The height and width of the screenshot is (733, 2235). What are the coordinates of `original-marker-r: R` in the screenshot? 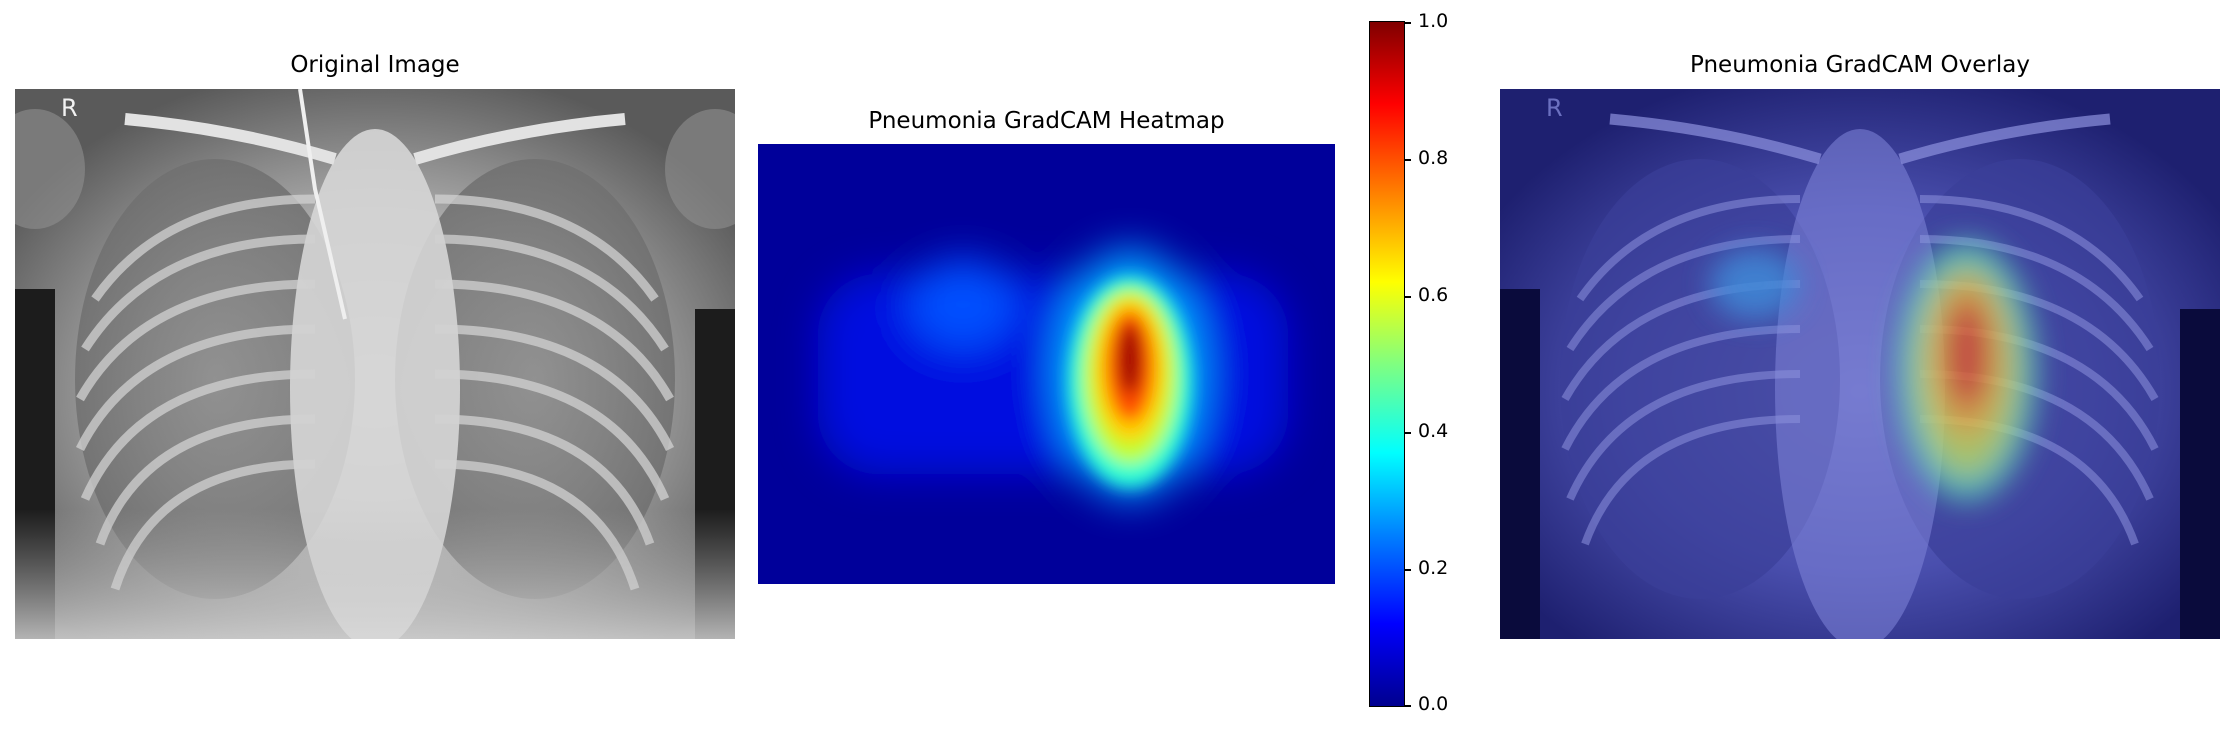 It's located at (69, 108).